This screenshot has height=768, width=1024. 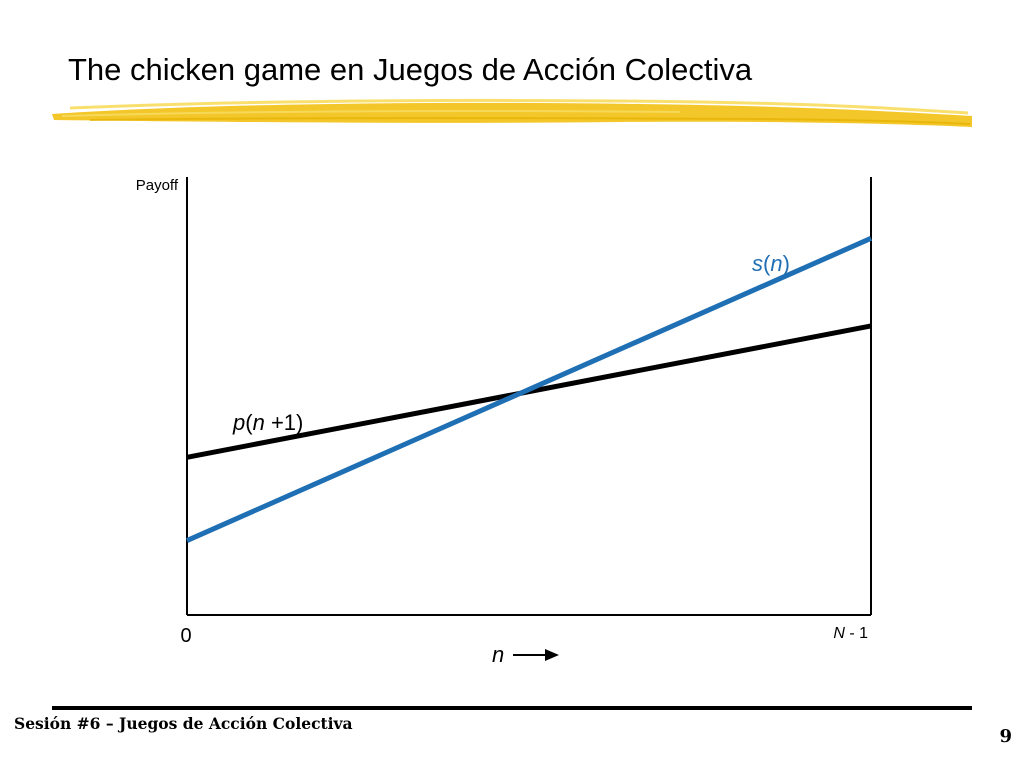 I want to click on series-label-s: s(n), so click(x=771, y=263).